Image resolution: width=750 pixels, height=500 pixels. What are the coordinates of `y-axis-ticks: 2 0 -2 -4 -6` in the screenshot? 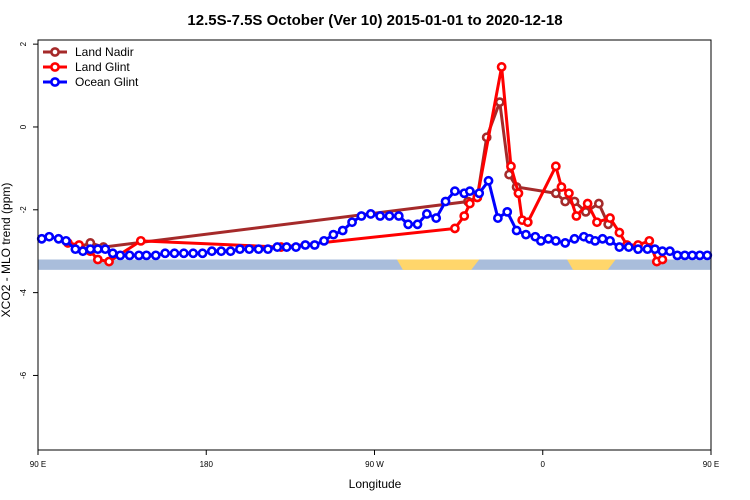 It's located at (28, 210).